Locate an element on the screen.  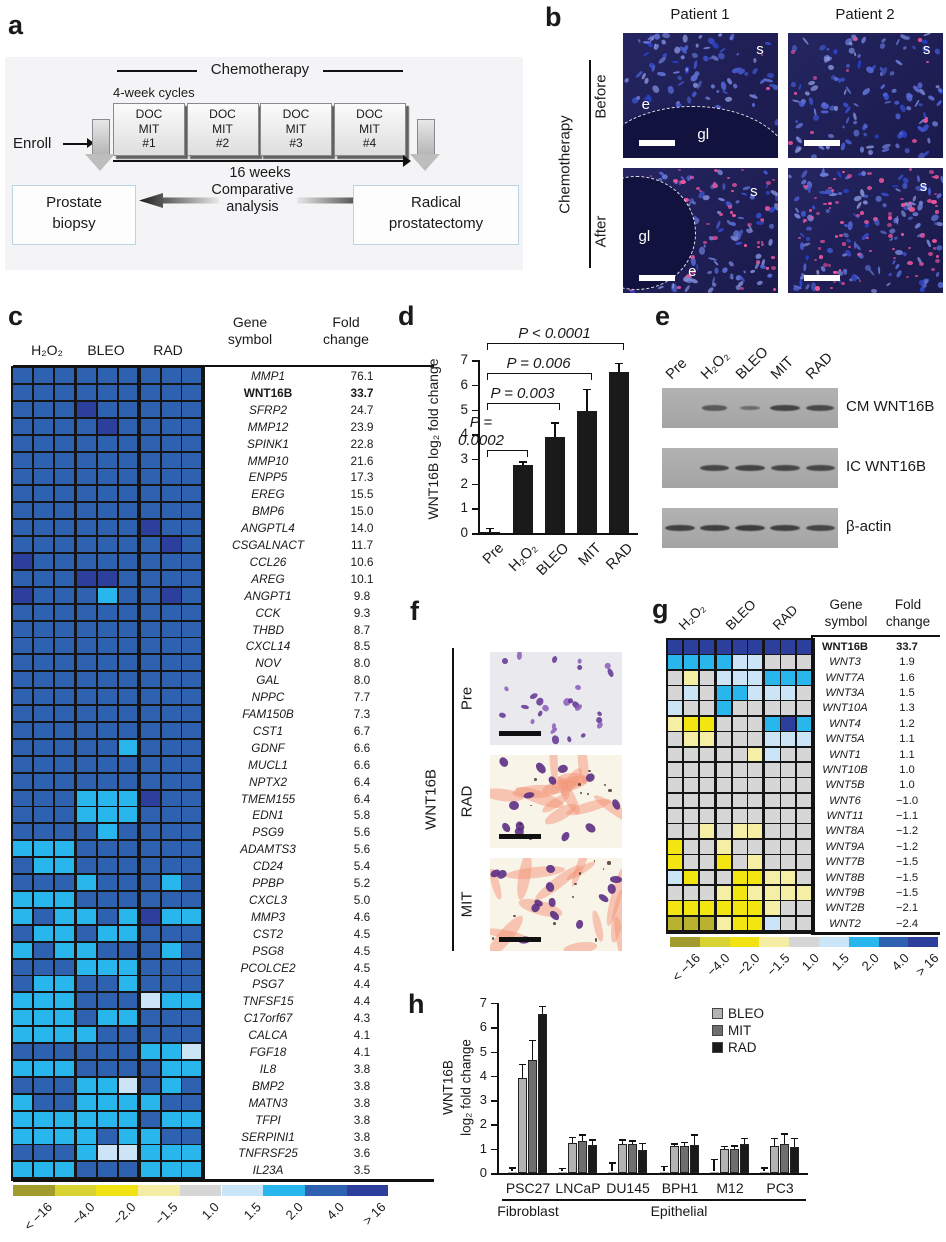
histology-image-rad is located at coordinates (556, 801).